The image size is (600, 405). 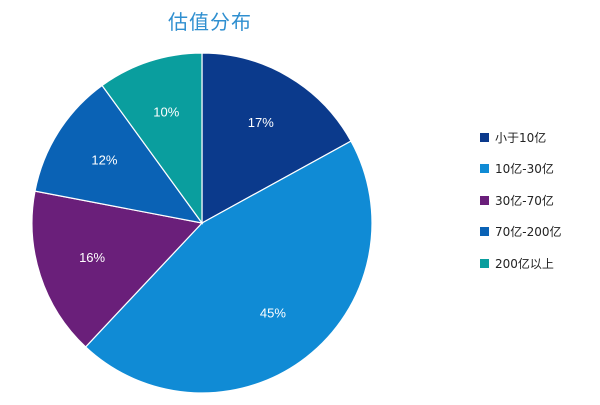 I want to click on slice-label: 45%, so click(x=273, y=313).